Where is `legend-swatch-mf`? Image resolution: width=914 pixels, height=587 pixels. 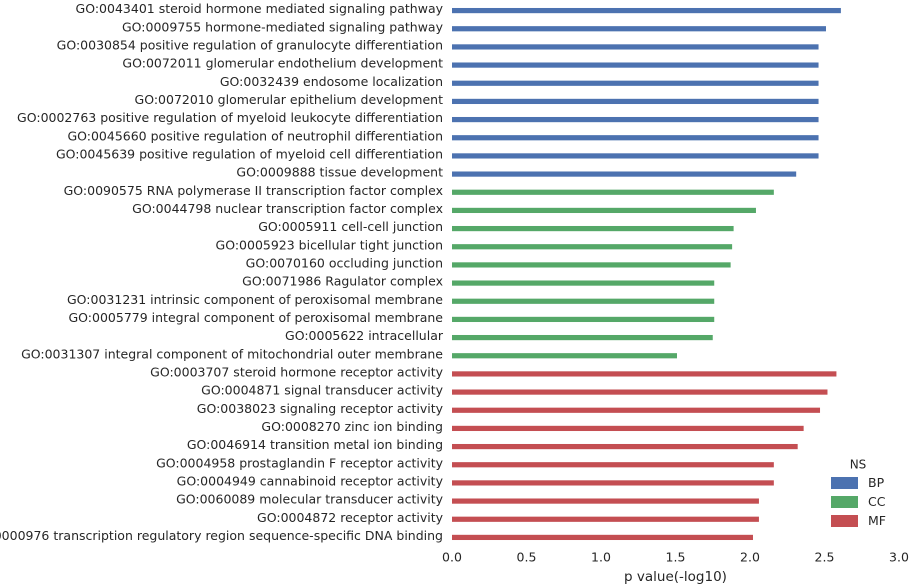 legend-swatch-mf is located at coordinates (844, 521).